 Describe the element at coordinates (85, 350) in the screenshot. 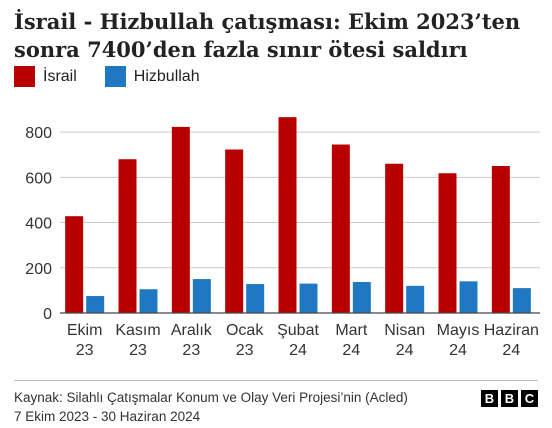

I see `x-tick-label-0-1: 23` at that location.